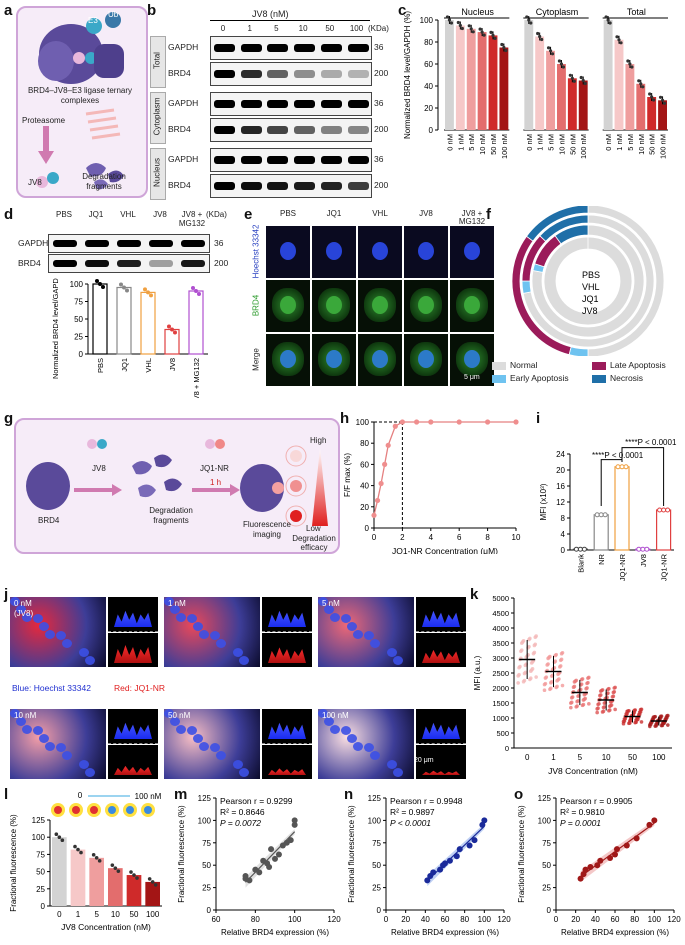  I want to click on x-tick-label: 40, so click(425, 919).